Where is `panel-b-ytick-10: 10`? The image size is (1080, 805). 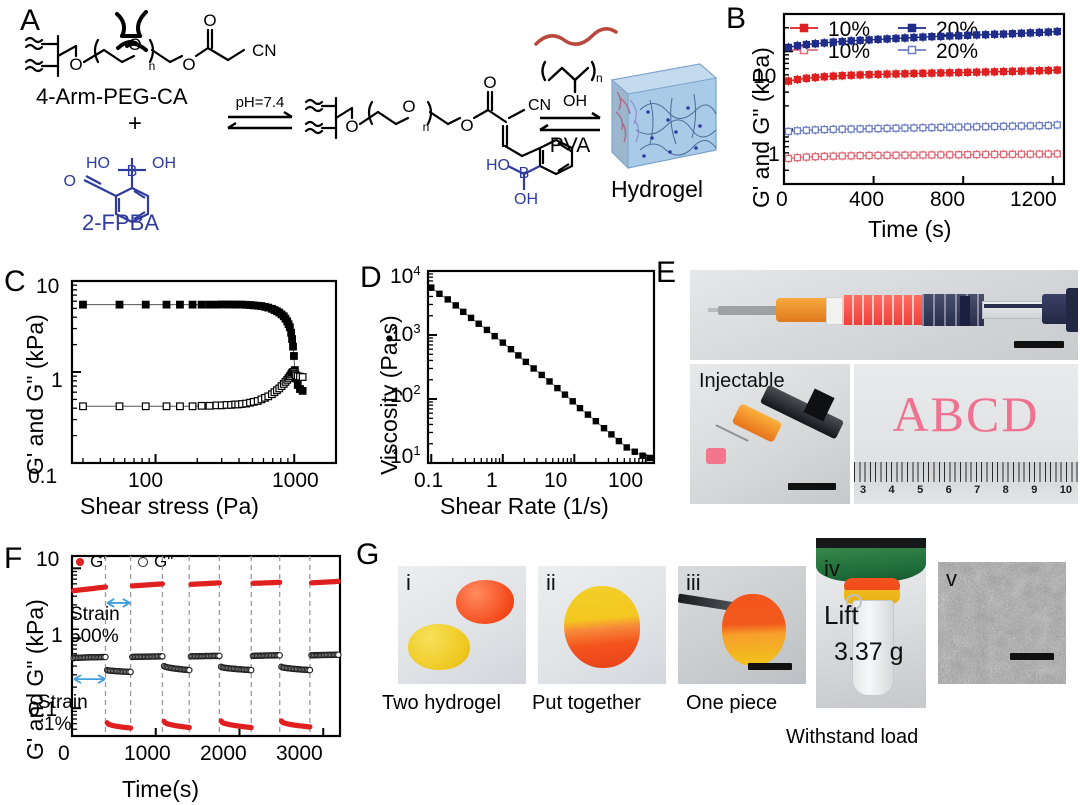 panel-b-ytick-10: 10 is located at coordinates (765, 76).